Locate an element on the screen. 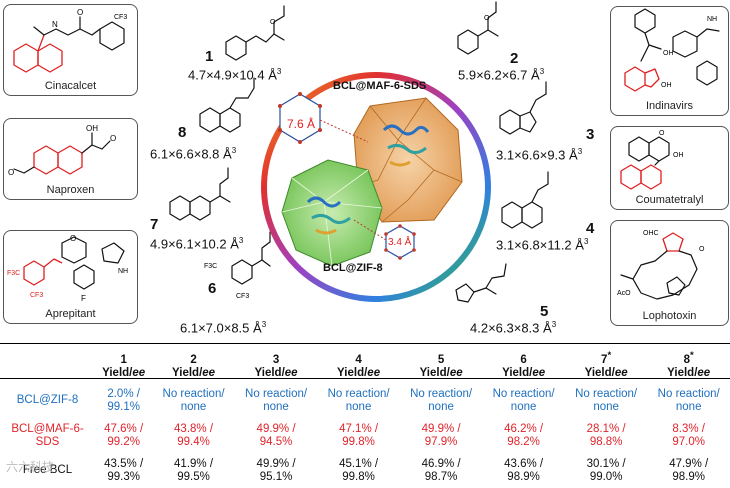 The height and width of the screenshot is (488, 730). yield-value: 43.5% / is located at coordinates (124, 463).